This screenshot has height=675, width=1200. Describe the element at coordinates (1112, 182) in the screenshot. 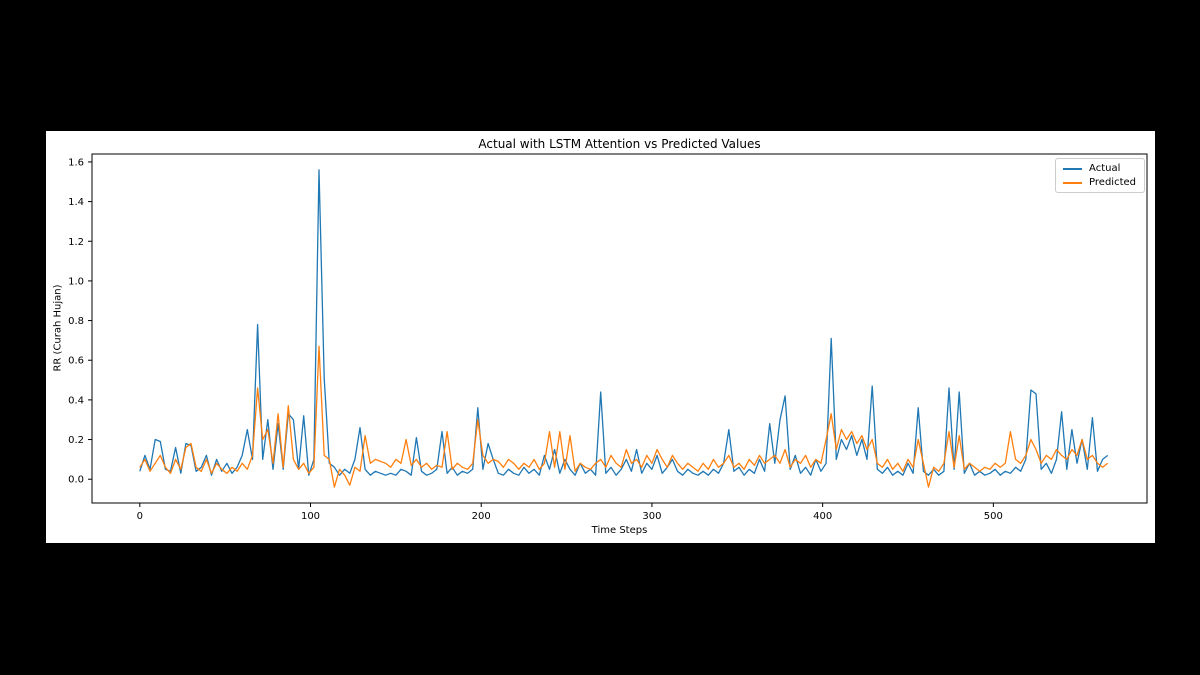

I see `legend-label: Predicted` at that location.